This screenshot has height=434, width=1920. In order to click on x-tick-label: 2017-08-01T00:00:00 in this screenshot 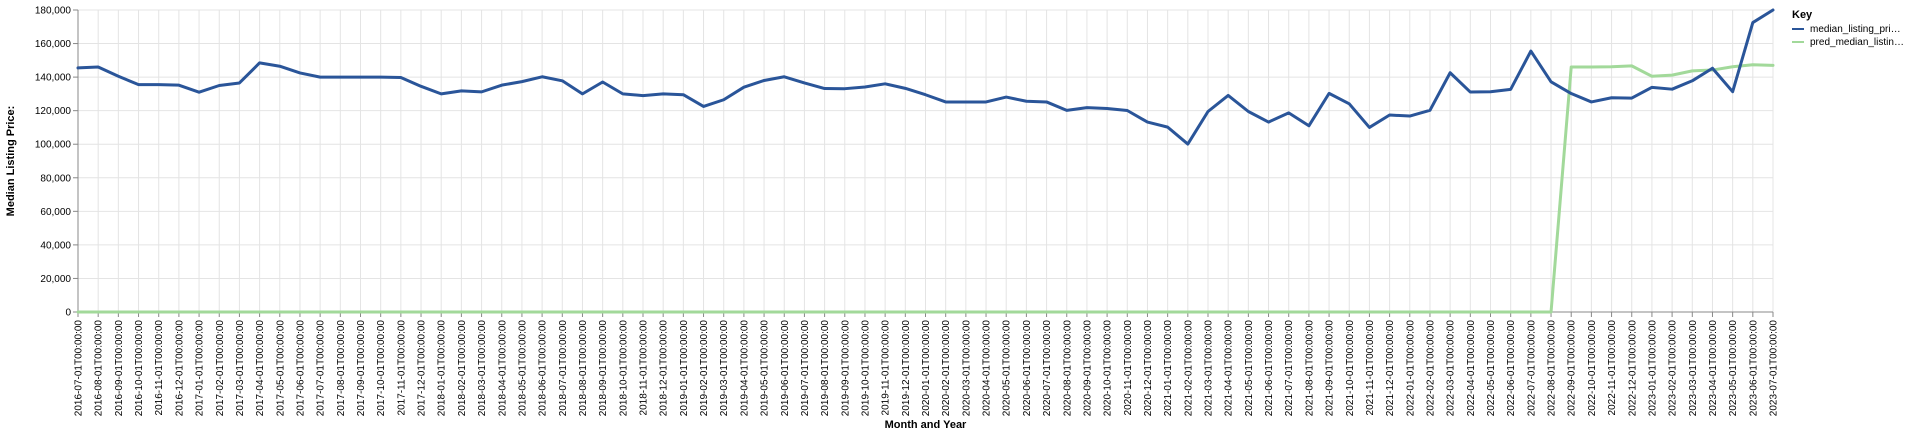, I will do `click(341, 368)`.